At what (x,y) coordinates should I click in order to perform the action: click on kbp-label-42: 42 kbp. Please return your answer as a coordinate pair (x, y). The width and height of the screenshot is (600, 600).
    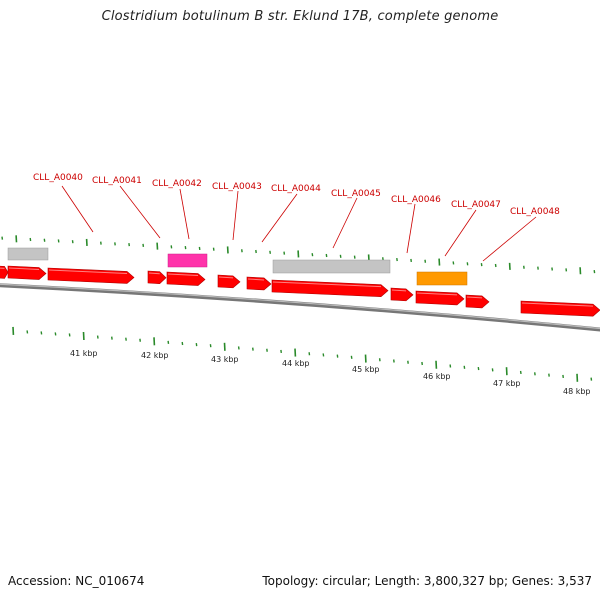
    Looking at the image, I should click on (155, 355).